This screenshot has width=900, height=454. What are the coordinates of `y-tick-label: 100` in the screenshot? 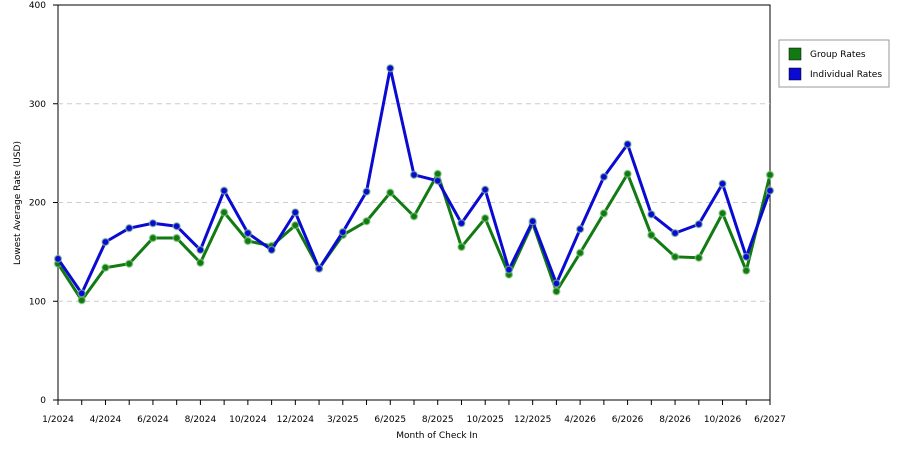 It's located at (37, 302).